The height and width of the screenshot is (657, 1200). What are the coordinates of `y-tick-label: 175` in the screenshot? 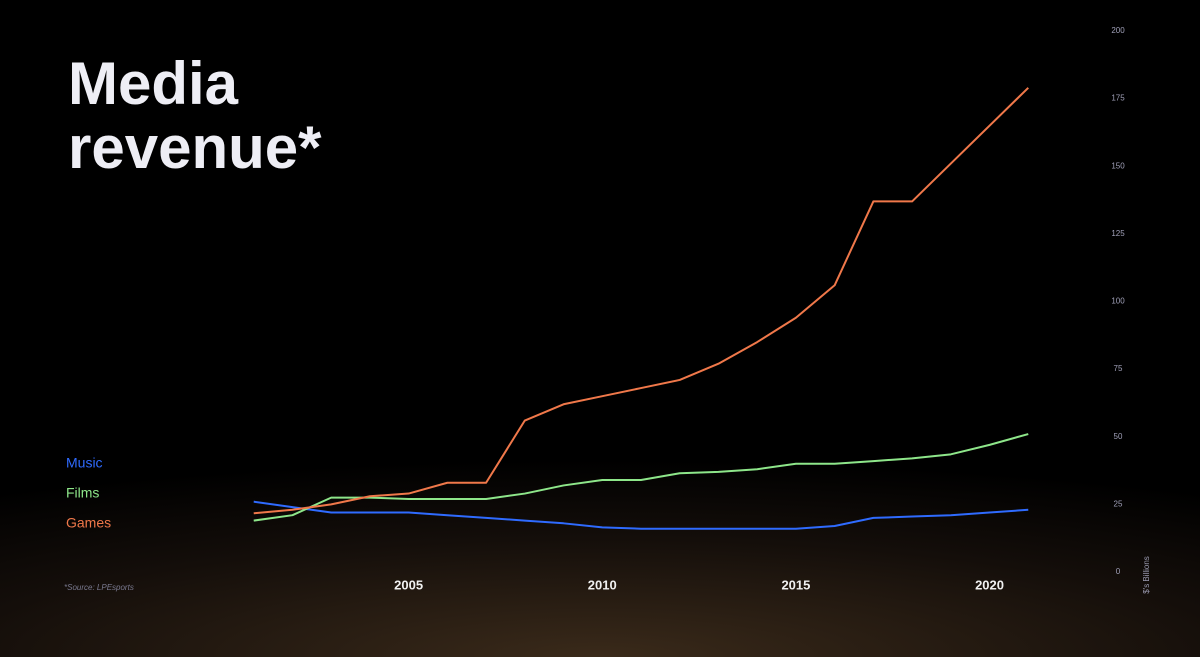 It's located at (1118, 98).